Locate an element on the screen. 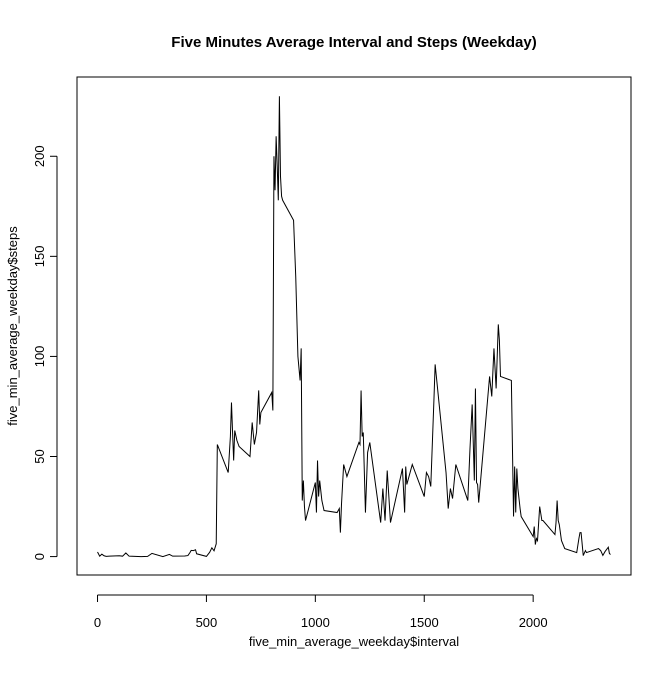  y-tick-label: 50 is located at coordinates (39, 456).